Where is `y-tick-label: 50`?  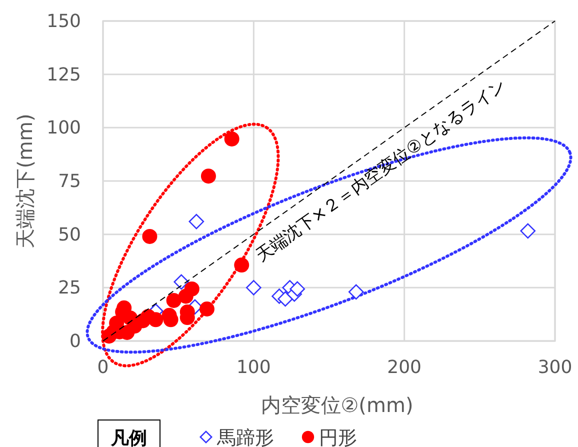
y-tick-label: 50 is located at coordinates (69, 235).